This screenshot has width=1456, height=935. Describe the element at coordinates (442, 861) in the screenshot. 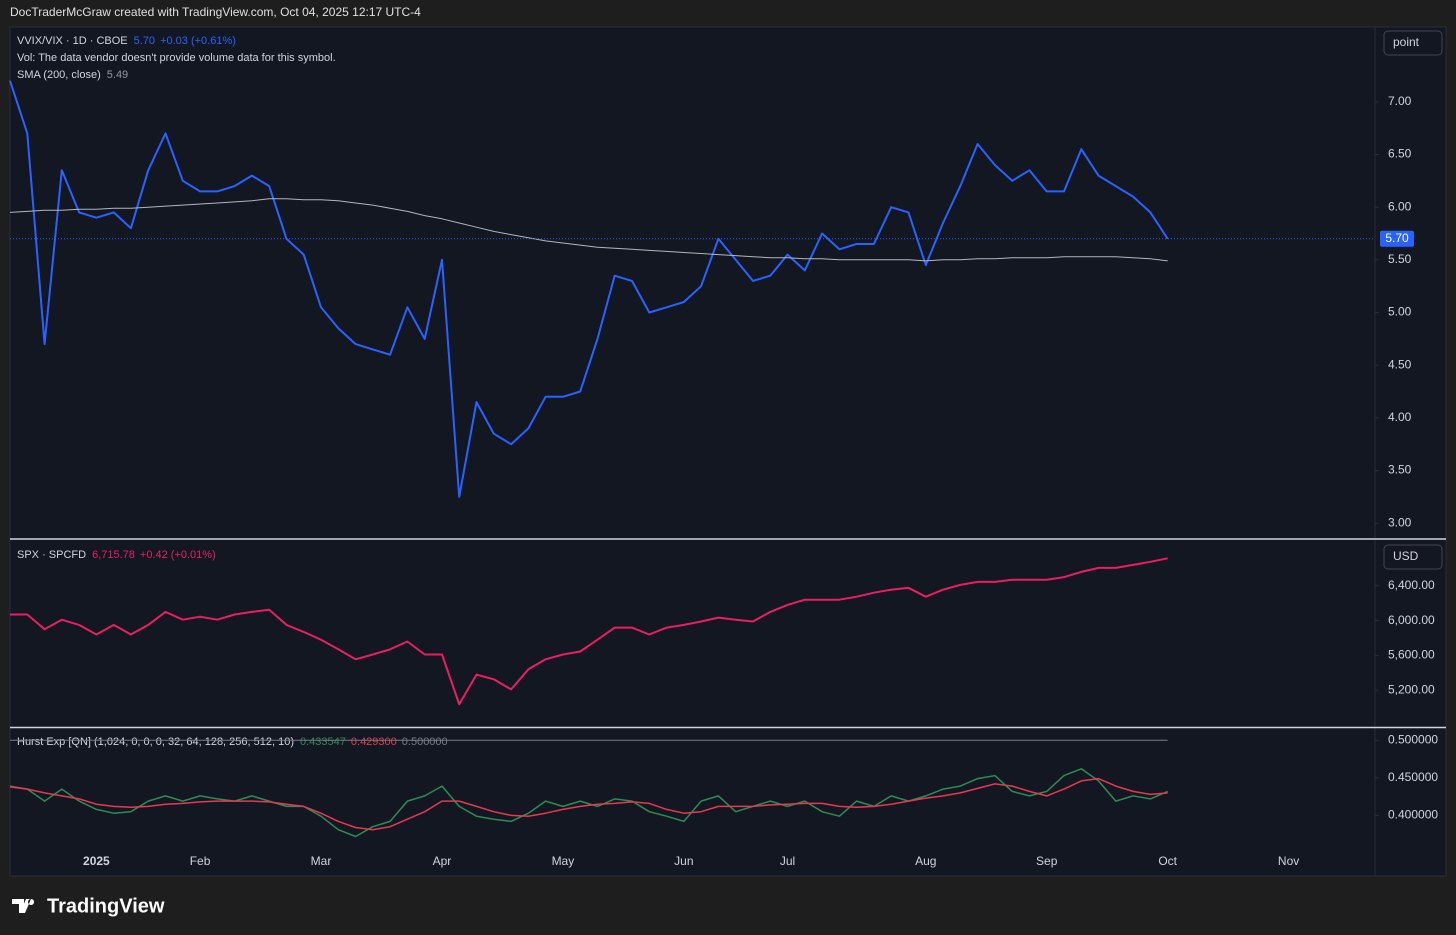

I see `x-tick-label: Apr` at that location.